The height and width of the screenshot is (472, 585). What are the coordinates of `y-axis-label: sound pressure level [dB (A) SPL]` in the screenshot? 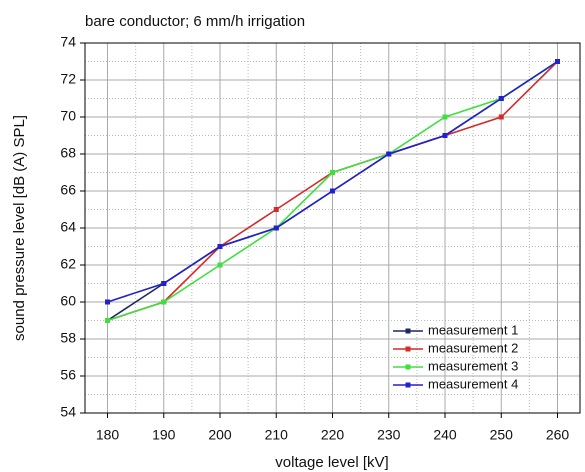 It's located at (19, 228).